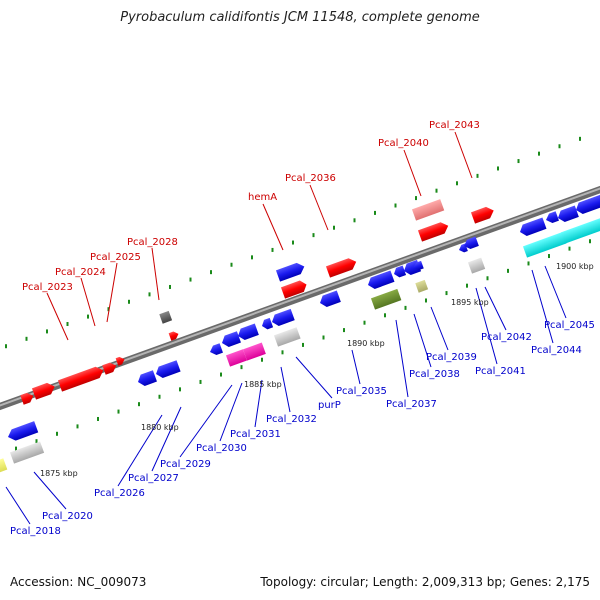  I want to click on gene-label: Pcal_2024, so click(80, 272).